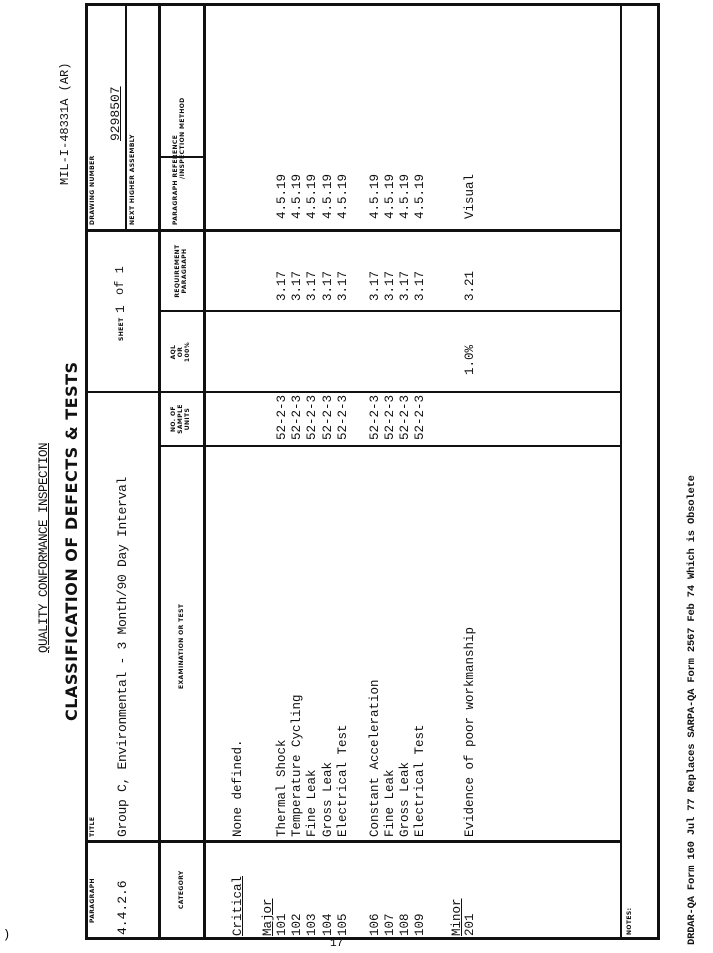 The width and height of the screenshot is (713, 953). I want to click on next-higher-assembly-label: NEXT HIGHER ASSEMBLY, so click(132, 179).